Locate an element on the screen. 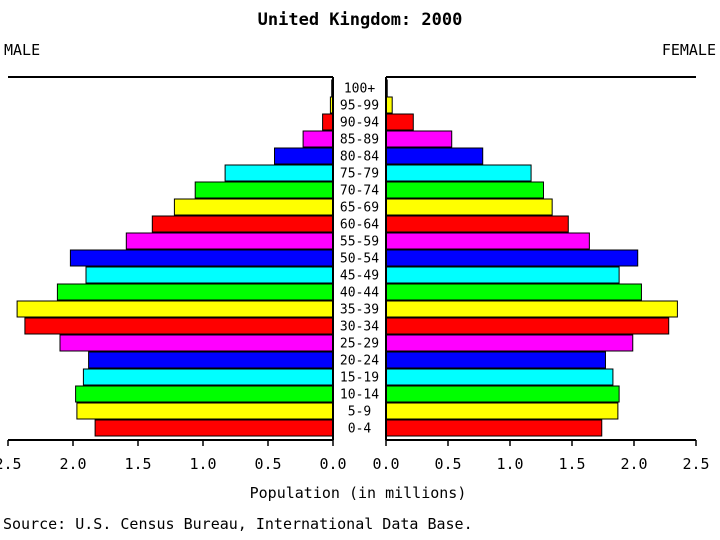 This screenshot has width=720, height=540. age-group-label: 25-29 is located at coordinates (359, 344).